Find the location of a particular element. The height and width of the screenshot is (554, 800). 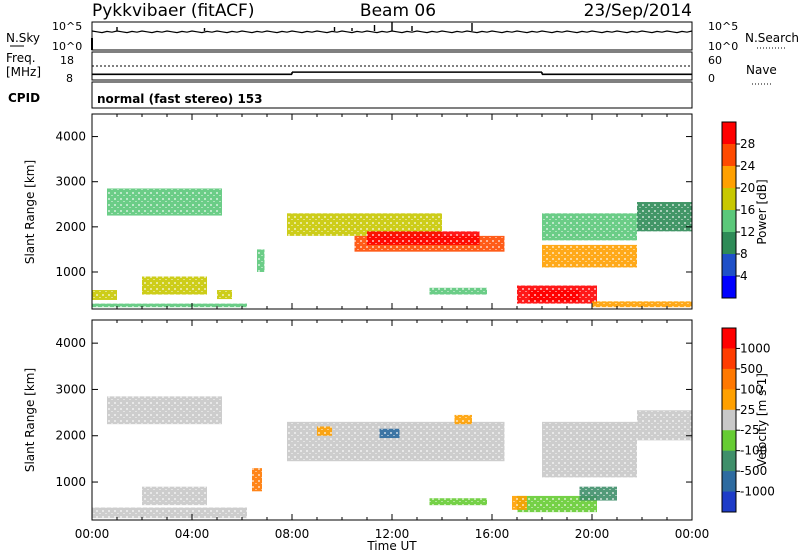

beam-title: Beam 06 is located at coordinates (398, 11).